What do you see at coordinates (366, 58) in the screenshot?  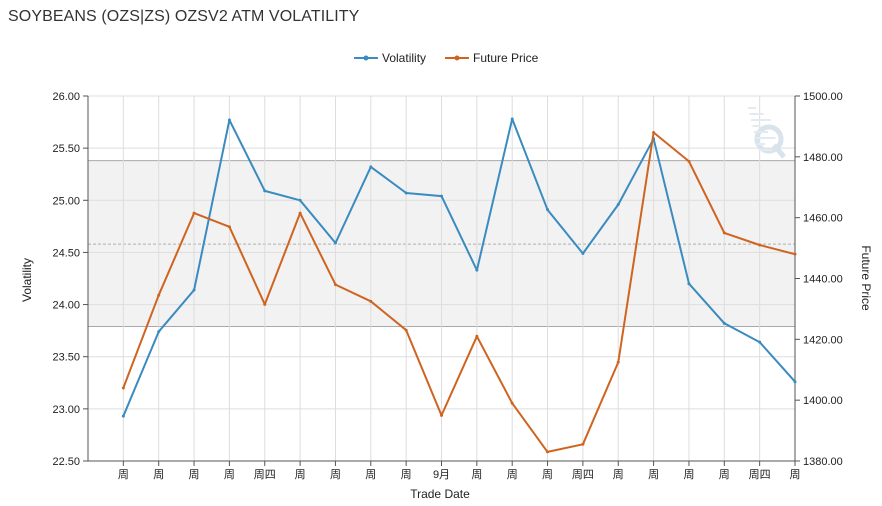 I see `legend-volatility-marker` at bounding box center [366, 58].